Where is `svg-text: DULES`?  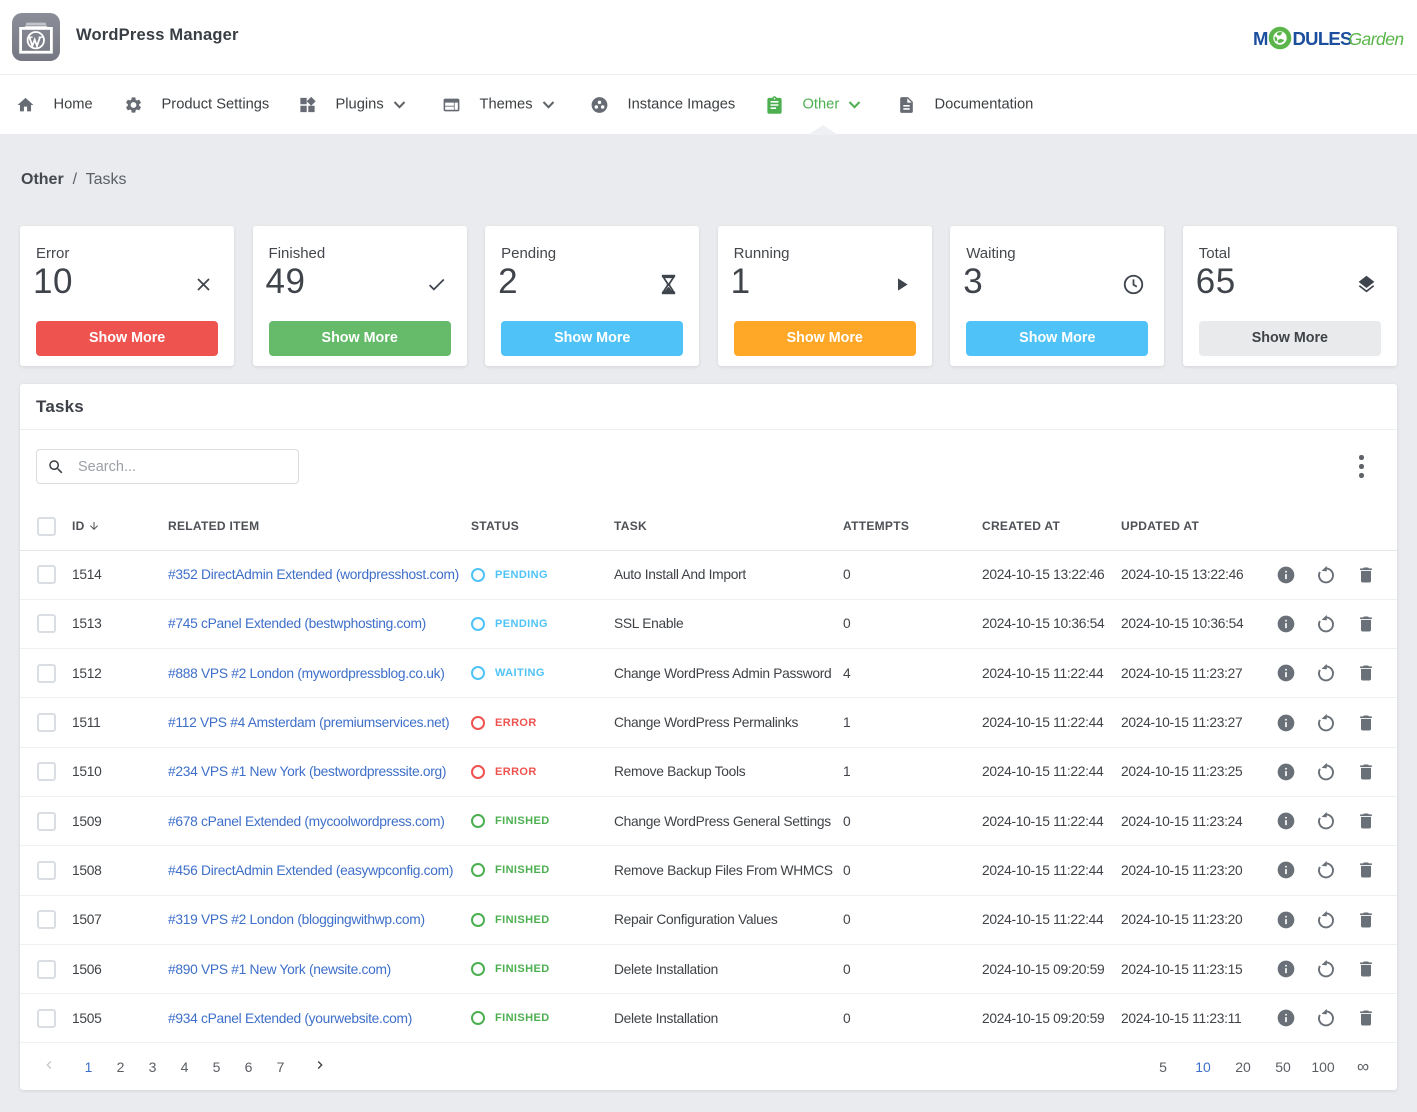
svg-text: DULES is located at coordinates (1323, 38).